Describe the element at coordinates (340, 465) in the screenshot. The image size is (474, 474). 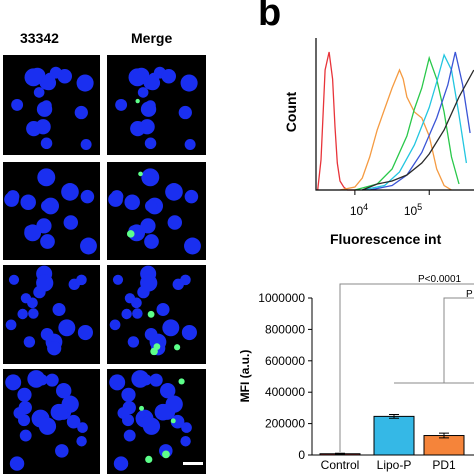
I see `bar-xlabel: Control` at that location.